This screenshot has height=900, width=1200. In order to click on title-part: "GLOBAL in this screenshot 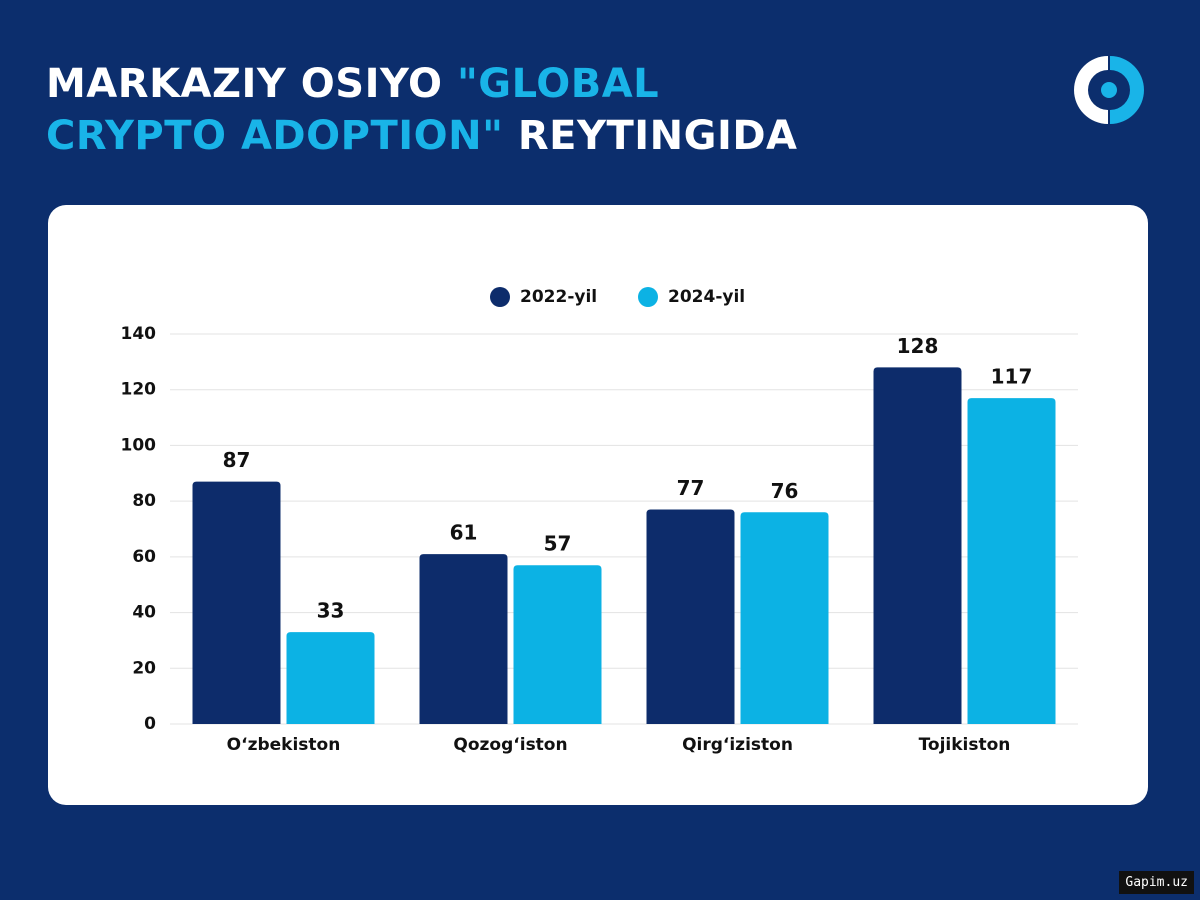, I will do `click(558, 84)`.